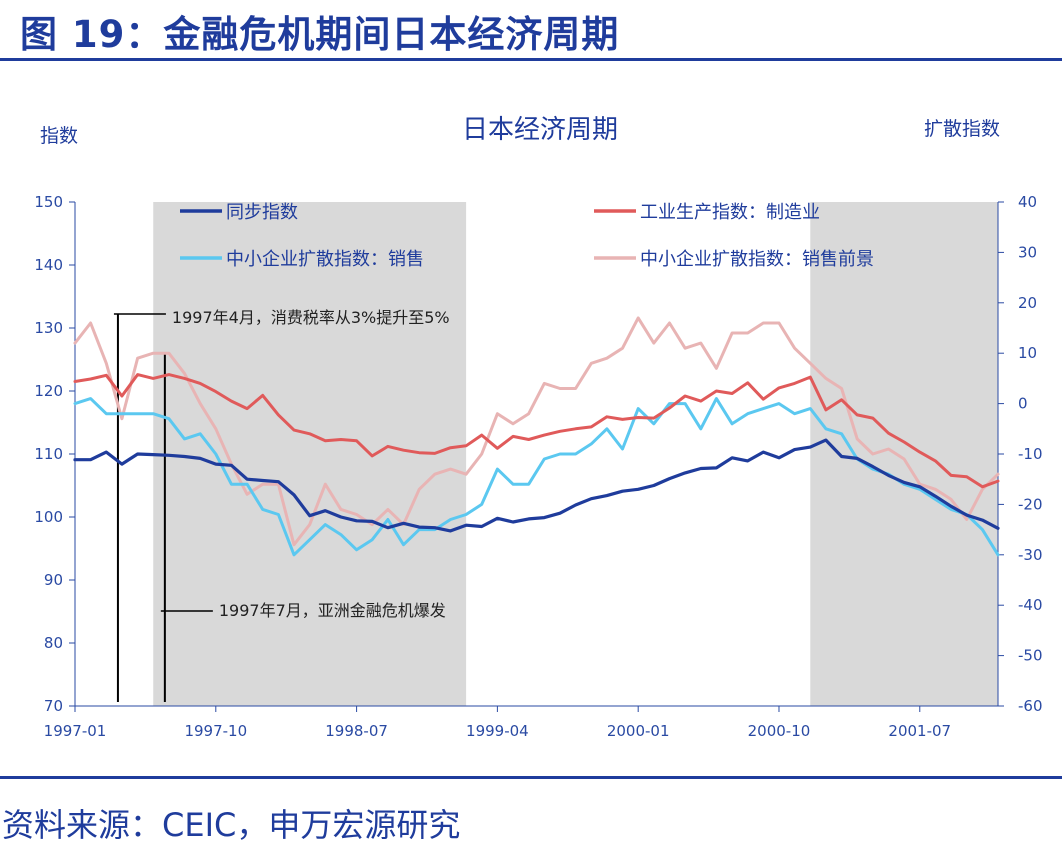 This screenshot has height=848, width=1062. What do you see at coordinates (730, 212) in the screenshot?
I see `legend-label-1: 工业生产指数：制造业` at bounding box center [730, 212].